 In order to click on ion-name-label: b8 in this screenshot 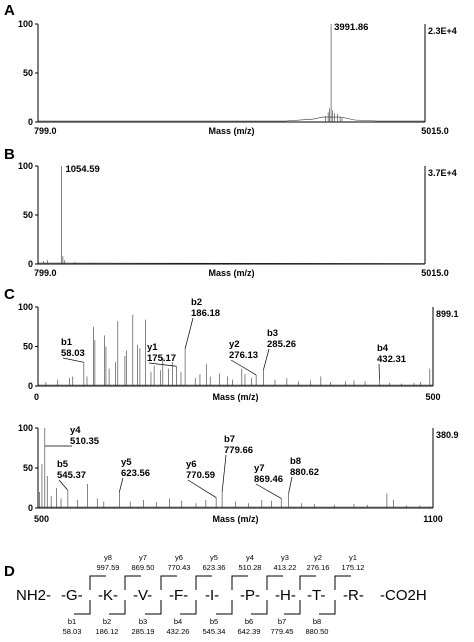, I will do `click(295, 461)`.